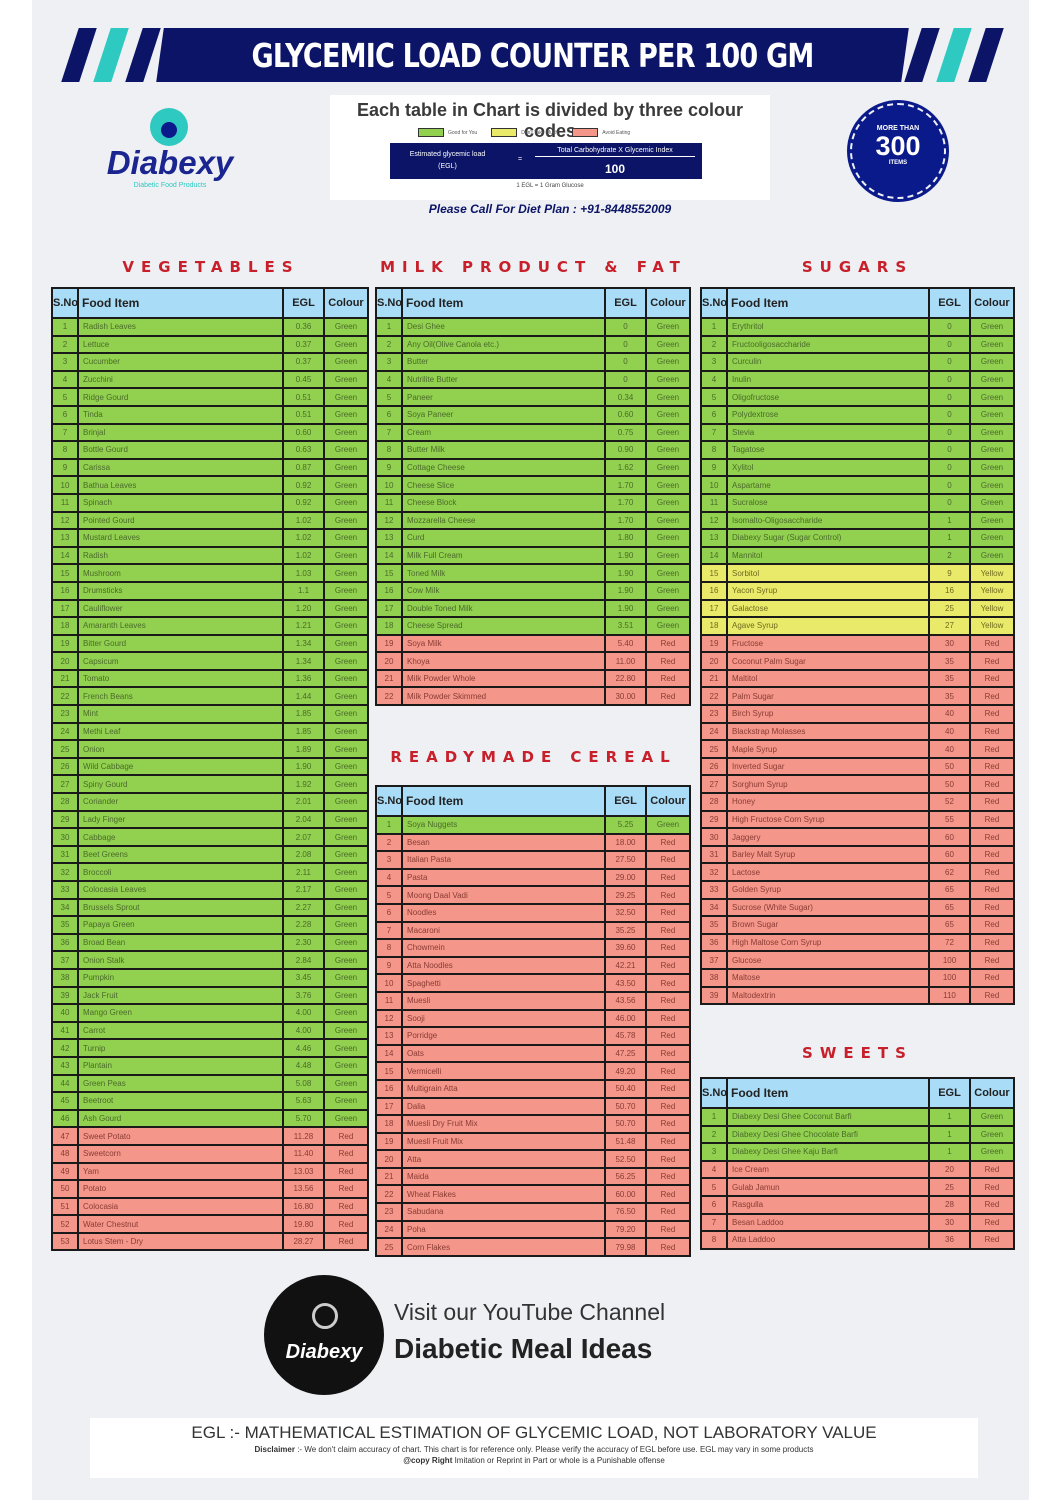 This screenshot has height=1500, width=1061. Describe the element at coordinates (65, 485) in the screenshot. I see `serial-number: 10` at that location.